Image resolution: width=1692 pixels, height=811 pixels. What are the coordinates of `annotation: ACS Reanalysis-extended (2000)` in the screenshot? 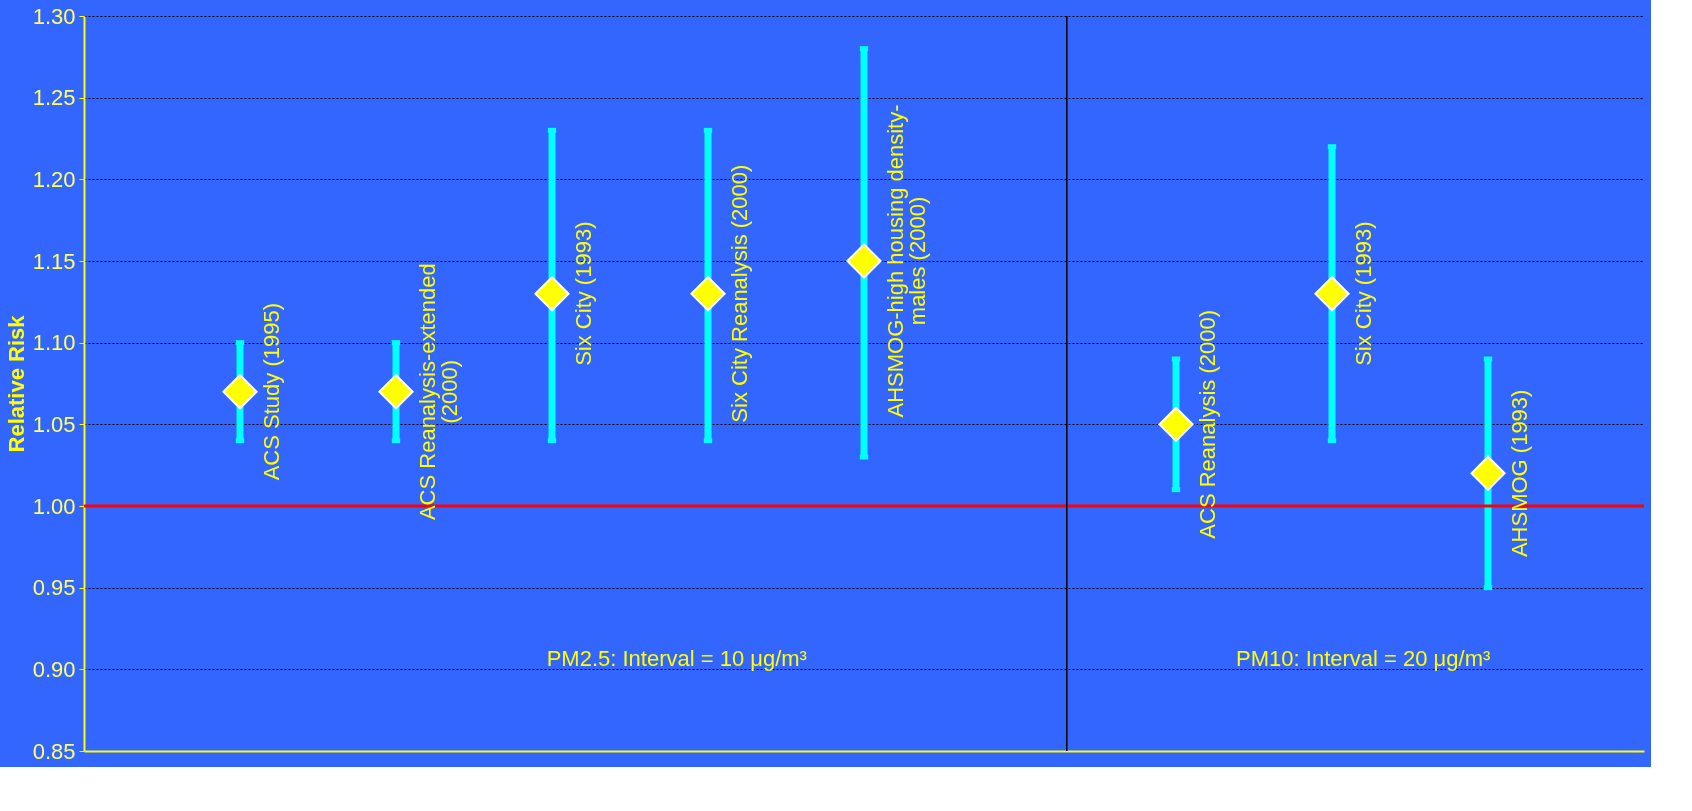 It's located at (438, 392).